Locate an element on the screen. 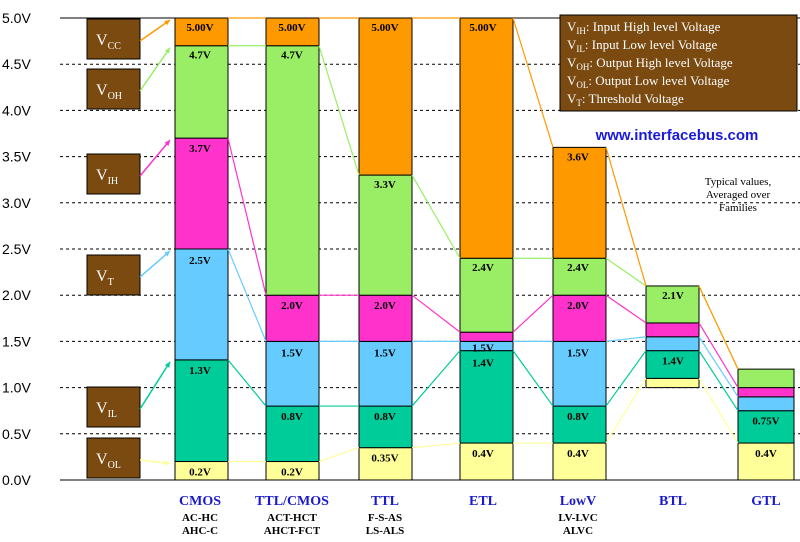 The height and width of the screenshot is (542, 800). seg-label-2-vih: 2.0V is located at coordinates (385, 306).